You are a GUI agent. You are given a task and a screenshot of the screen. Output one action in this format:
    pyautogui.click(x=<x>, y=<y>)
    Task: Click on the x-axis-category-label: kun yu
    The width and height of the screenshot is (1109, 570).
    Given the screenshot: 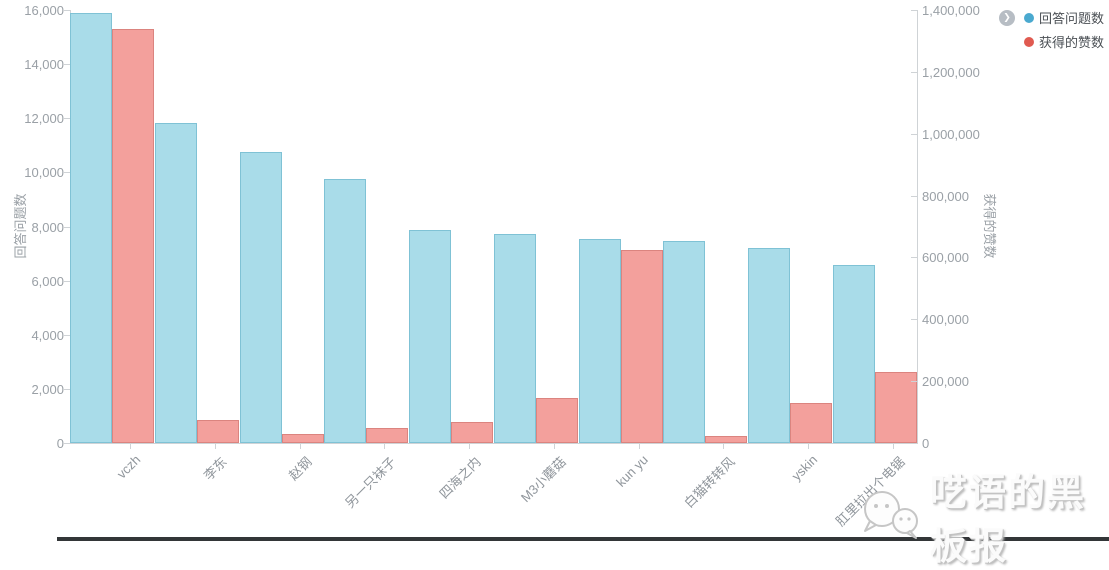 What is the action you would take?
    pyautogui.click(x=632, y=471)
    